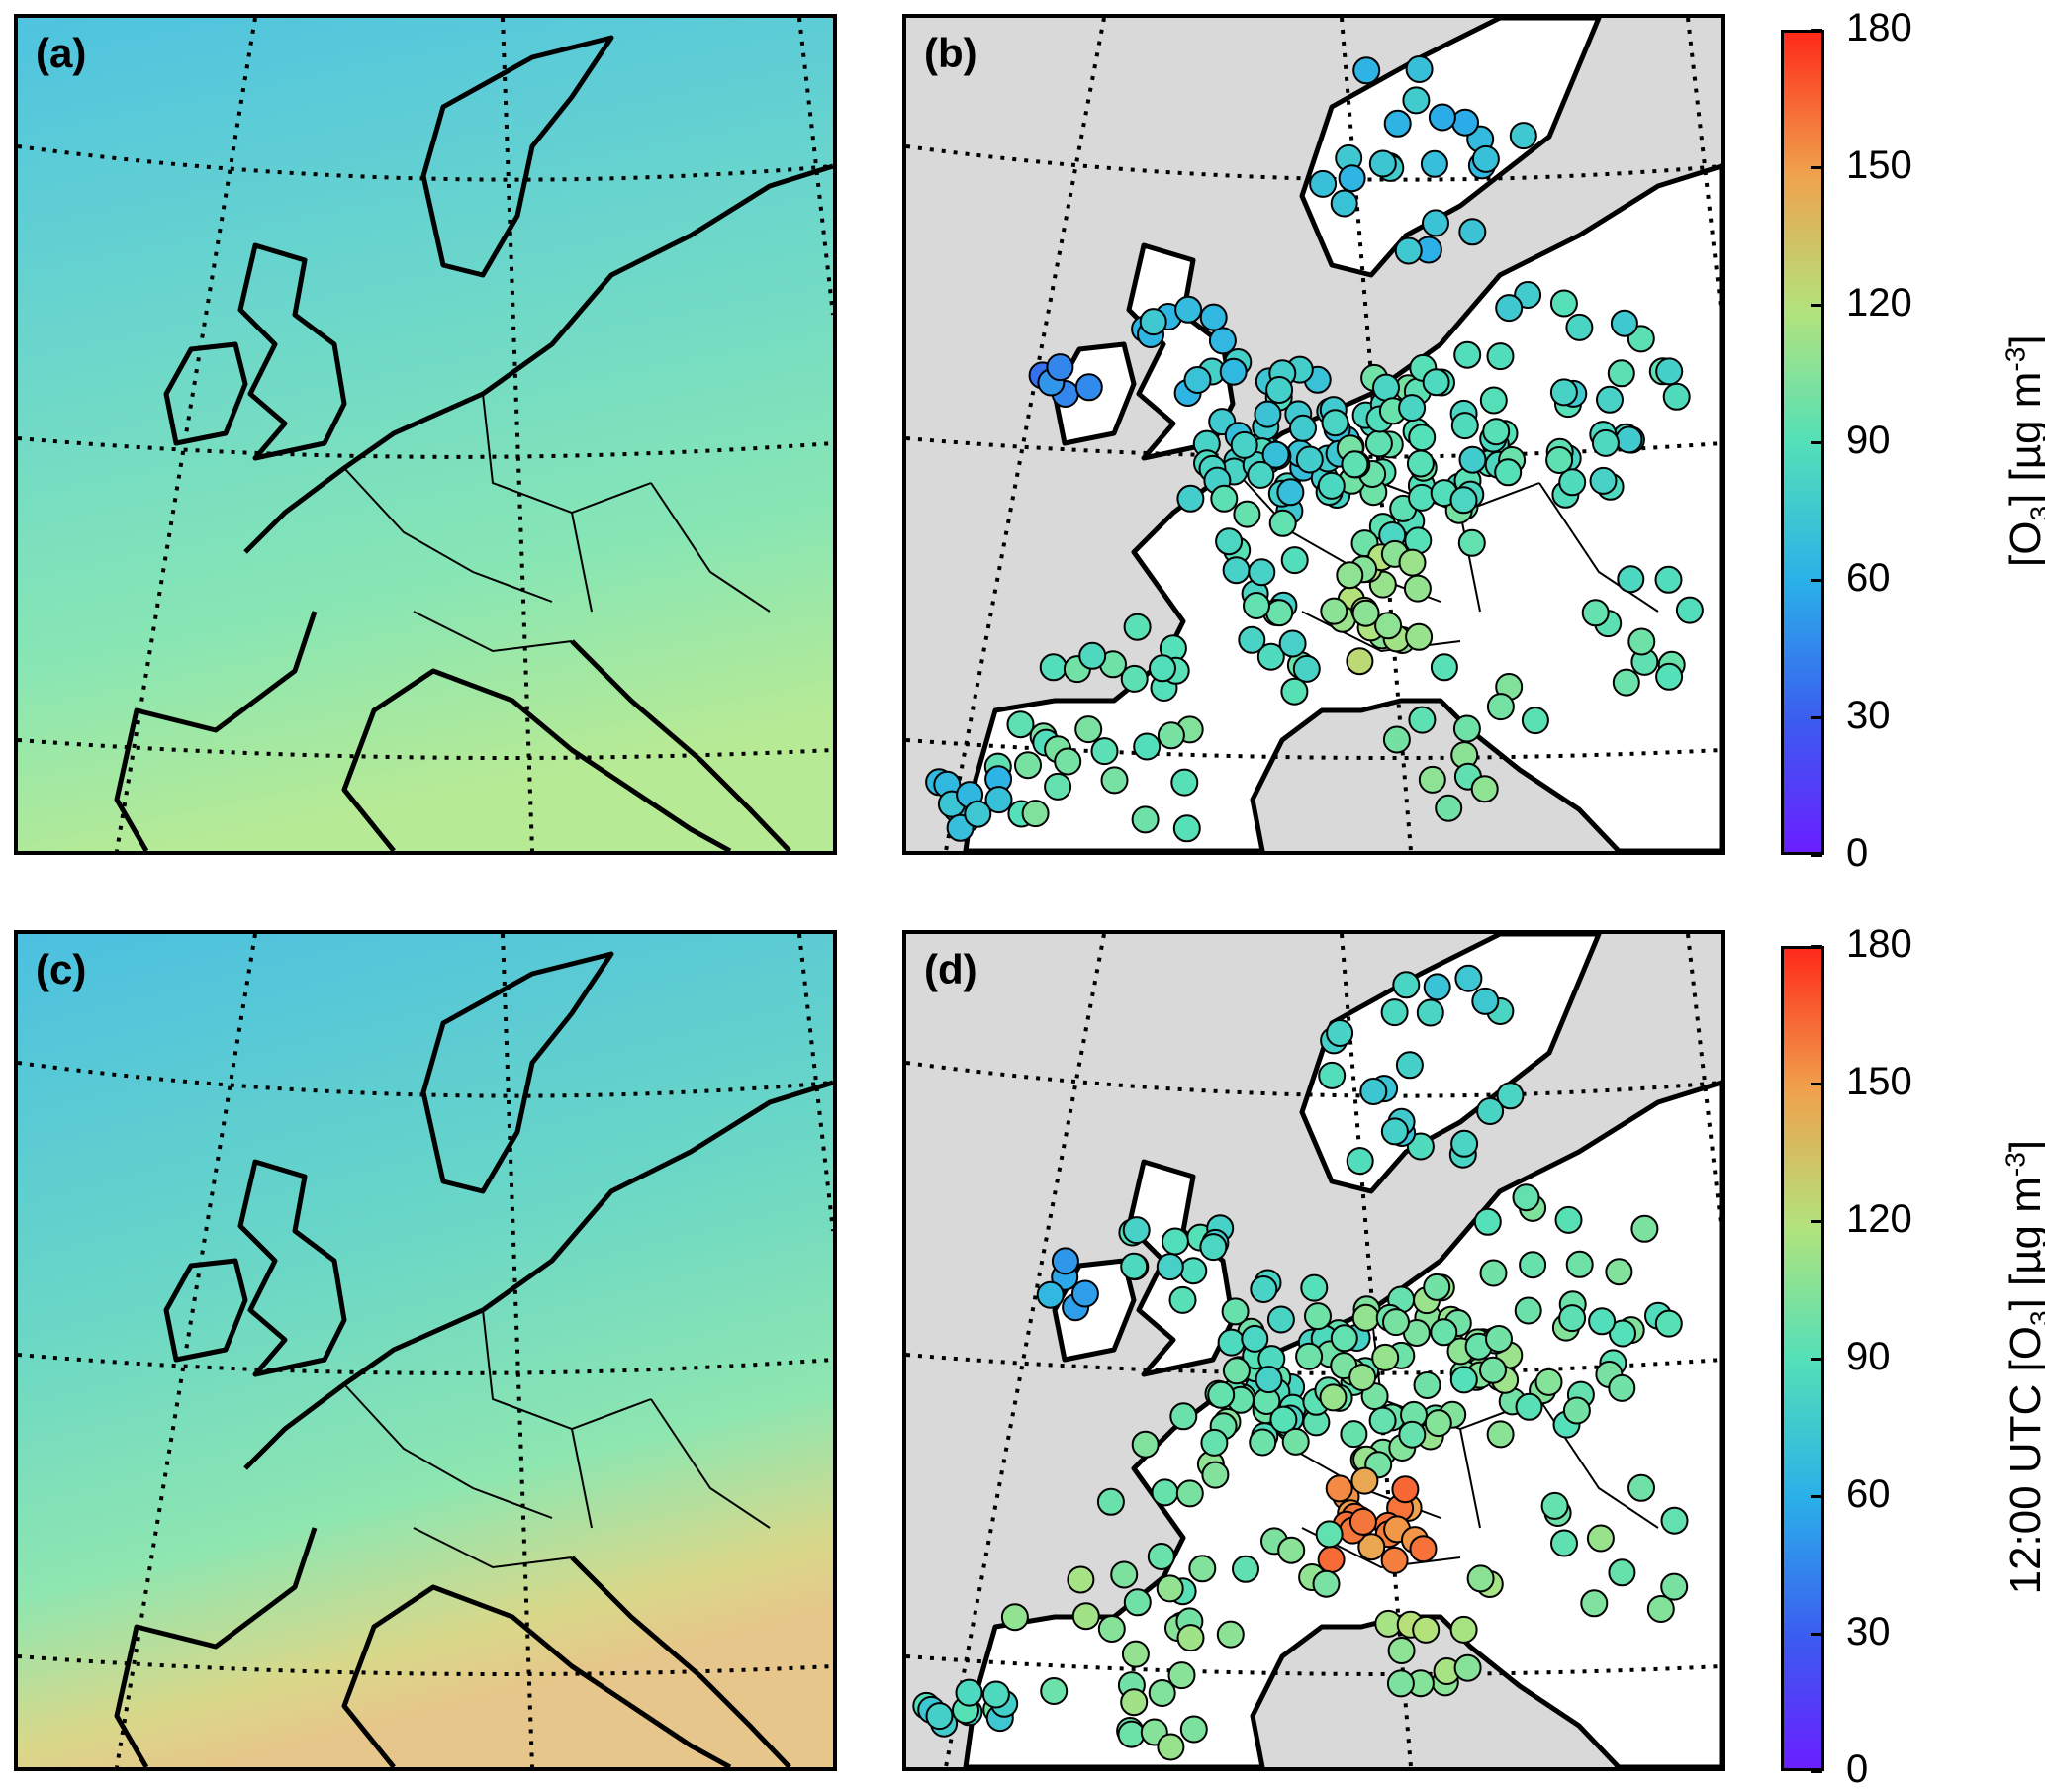 The width and height of the screenshot is (2045, 1792). Describe the element at coordinates (1450, 148) in the screenshot. I see `land-scandinavia` at that location.